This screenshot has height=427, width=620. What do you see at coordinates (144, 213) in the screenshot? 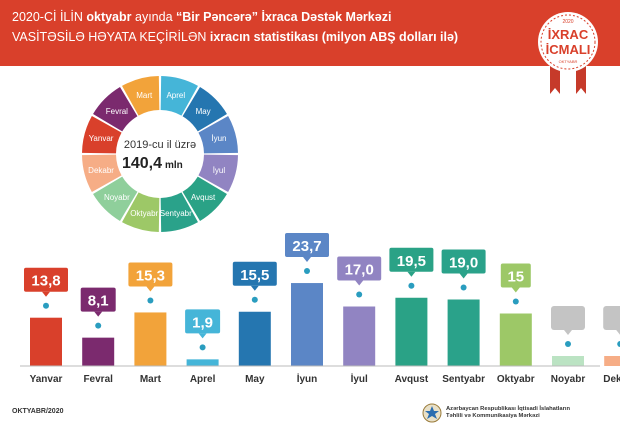
I see `wheel-label: Oktyabr` at bounding box center [144, 213].